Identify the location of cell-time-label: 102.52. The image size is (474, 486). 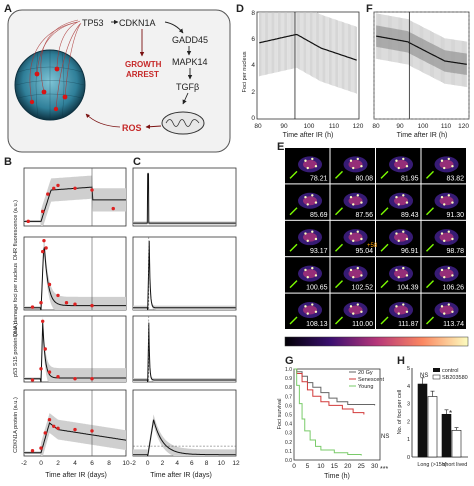
(363, 288).